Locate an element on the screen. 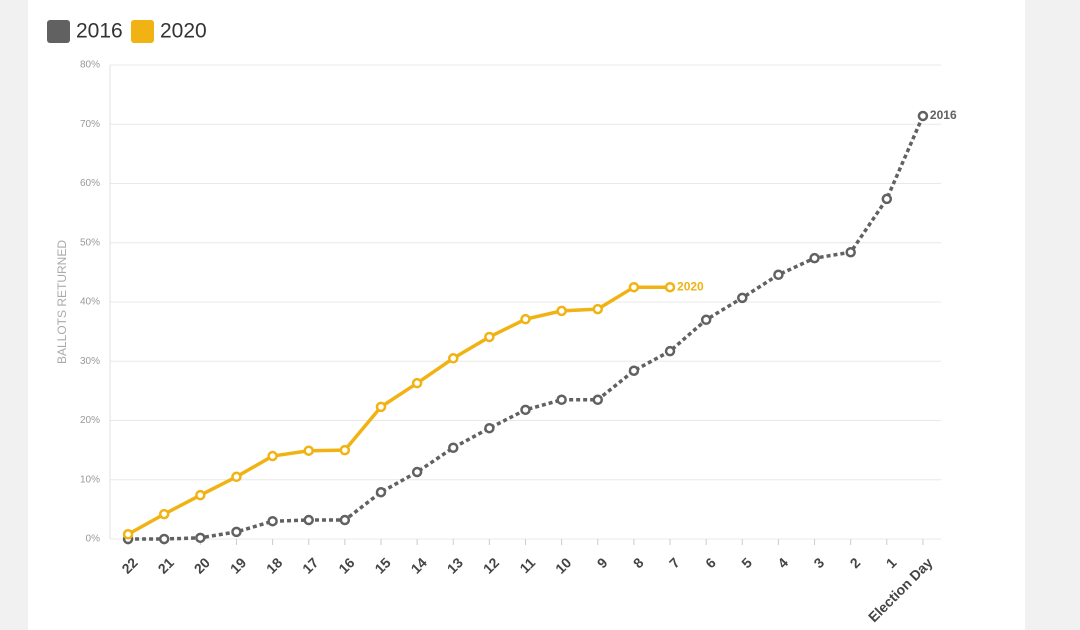 This screenshot has height=630, width=1080. x-tick-label: 21 is located at coordinates (166, 565).